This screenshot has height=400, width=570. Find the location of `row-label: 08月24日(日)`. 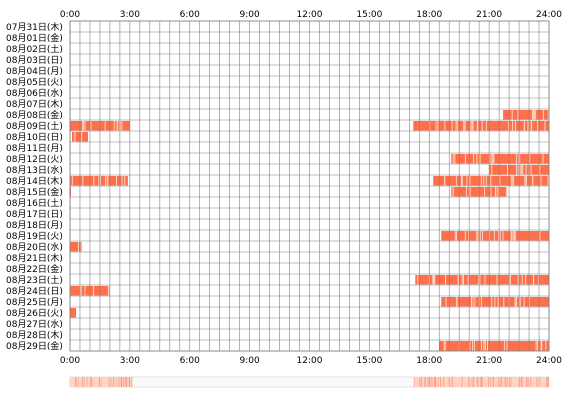

row-label: 08月24日(日) is located at coordinates (34, 291).